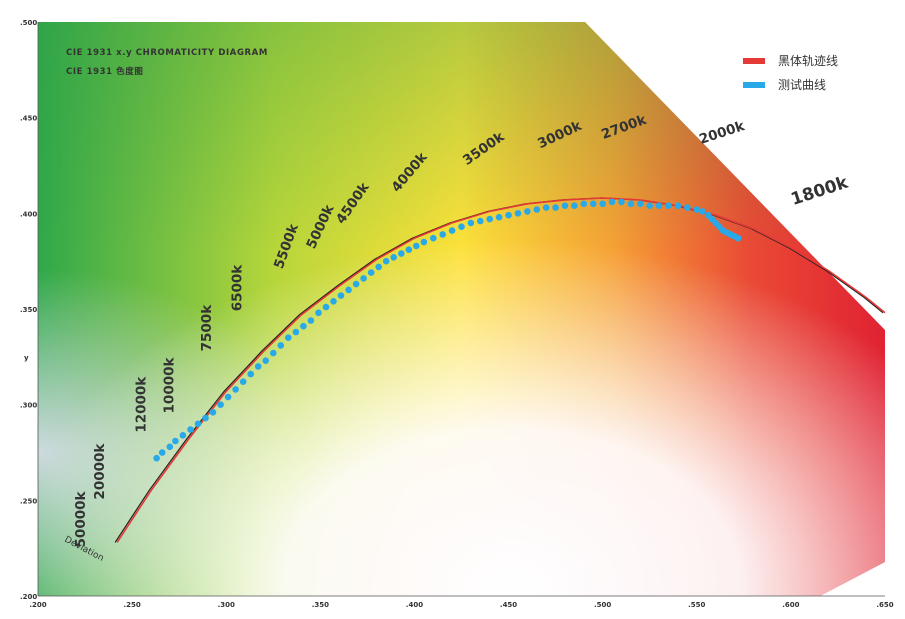  Describe the element at coordinates (320, 605) in the screenshot. I see `x-tick-label: .350` at that location.